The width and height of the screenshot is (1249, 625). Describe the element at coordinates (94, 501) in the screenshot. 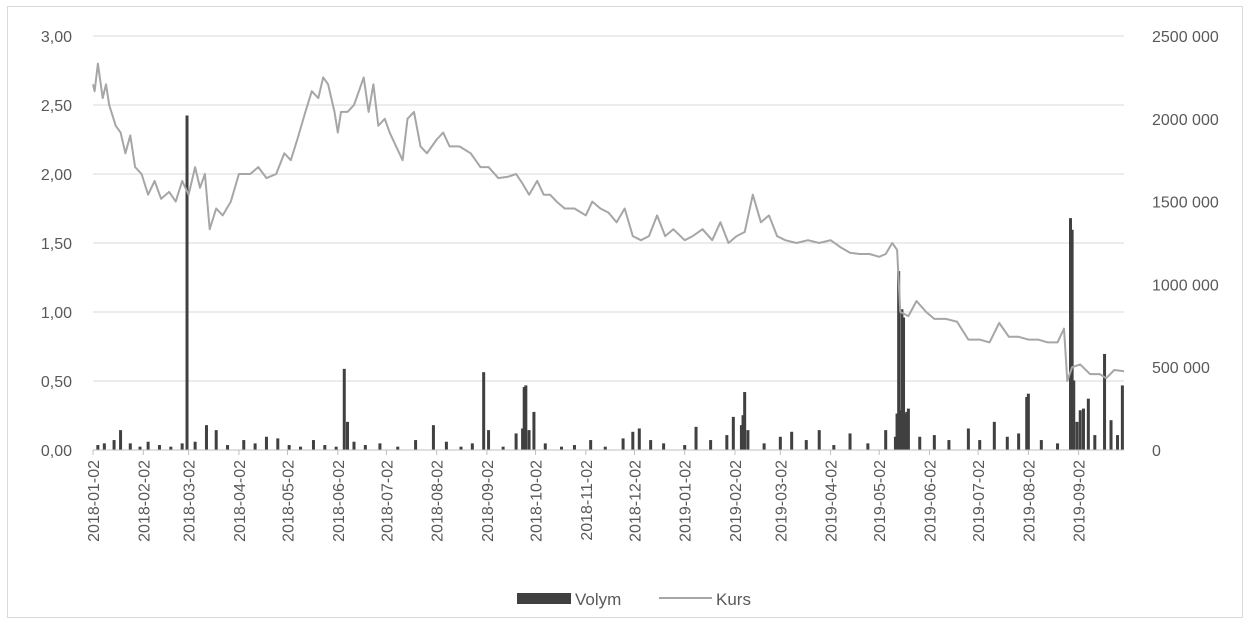

I see `x-tick-label: 2018-01-02` at that location.